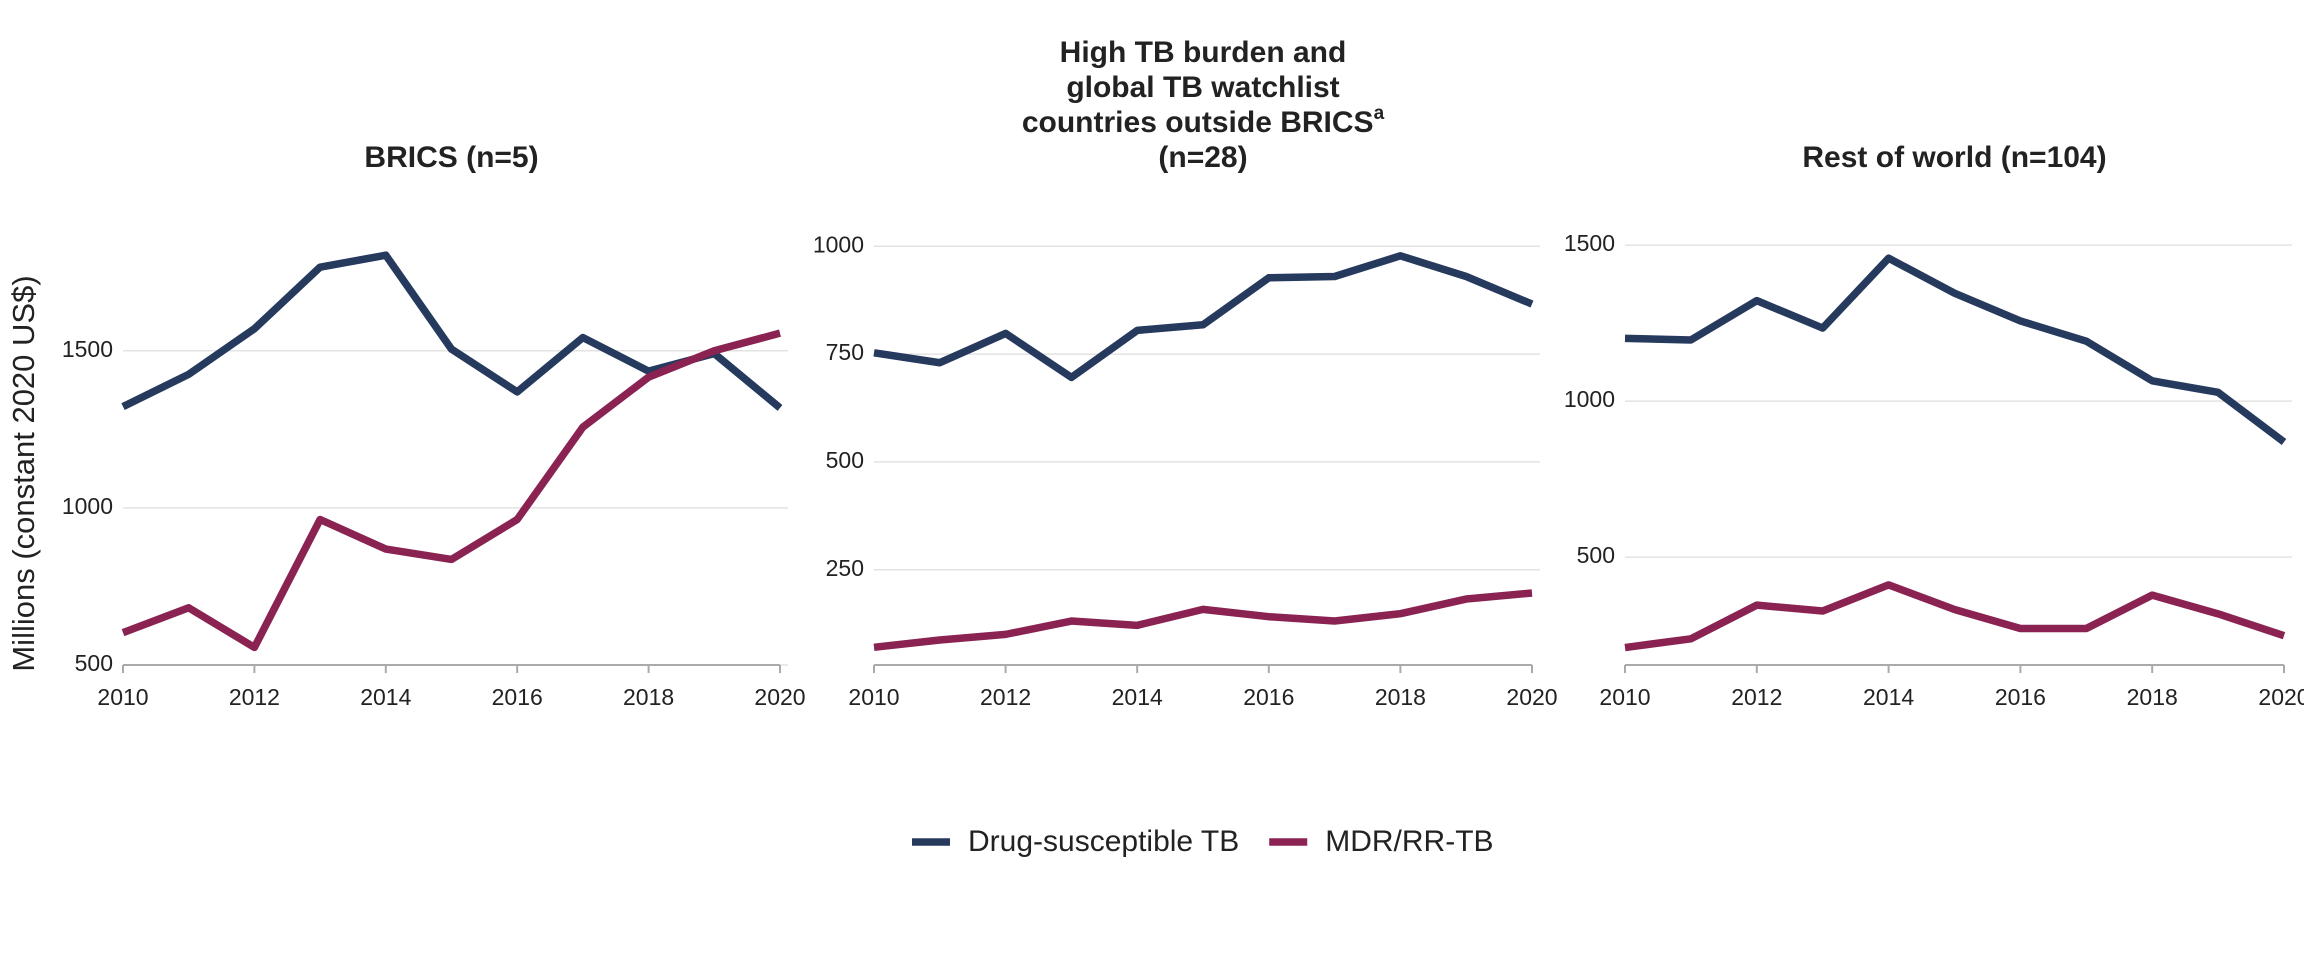  I want to click on chart-title: BRICS (n=5), so click(451, 157).